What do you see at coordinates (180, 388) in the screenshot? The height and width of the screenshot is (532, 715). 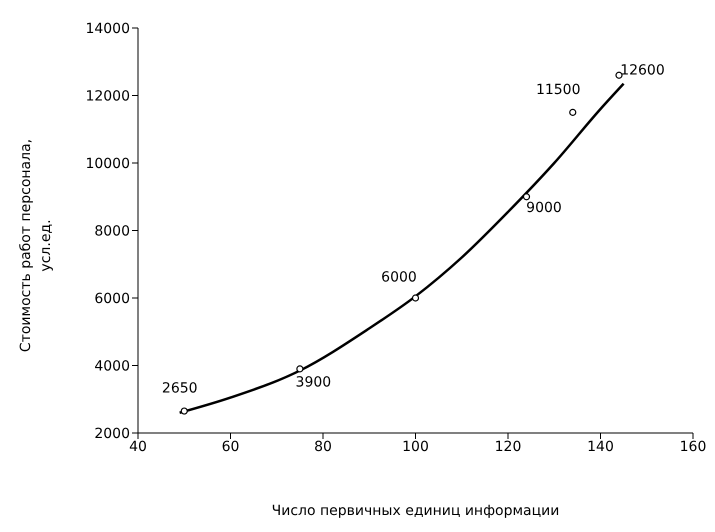 I see `data-label: 2650` at bounding box center [180, 388].